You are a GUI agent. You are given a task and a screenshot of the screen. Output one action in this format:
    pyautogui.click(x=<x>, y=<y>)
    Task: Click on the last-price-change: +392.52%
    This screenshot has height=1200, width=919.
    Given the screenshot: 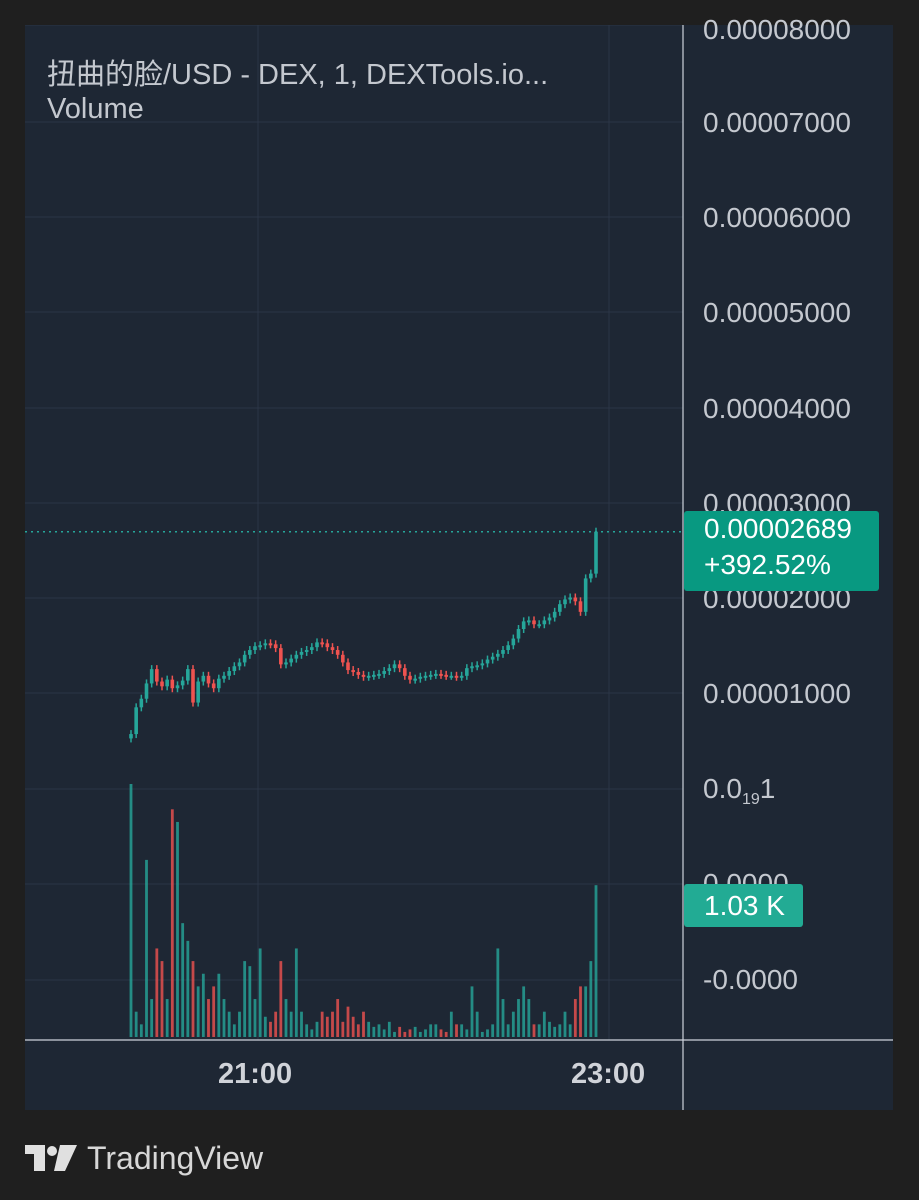 What is the action you would take?
    pyautogui.click(x=767, y=564)
    